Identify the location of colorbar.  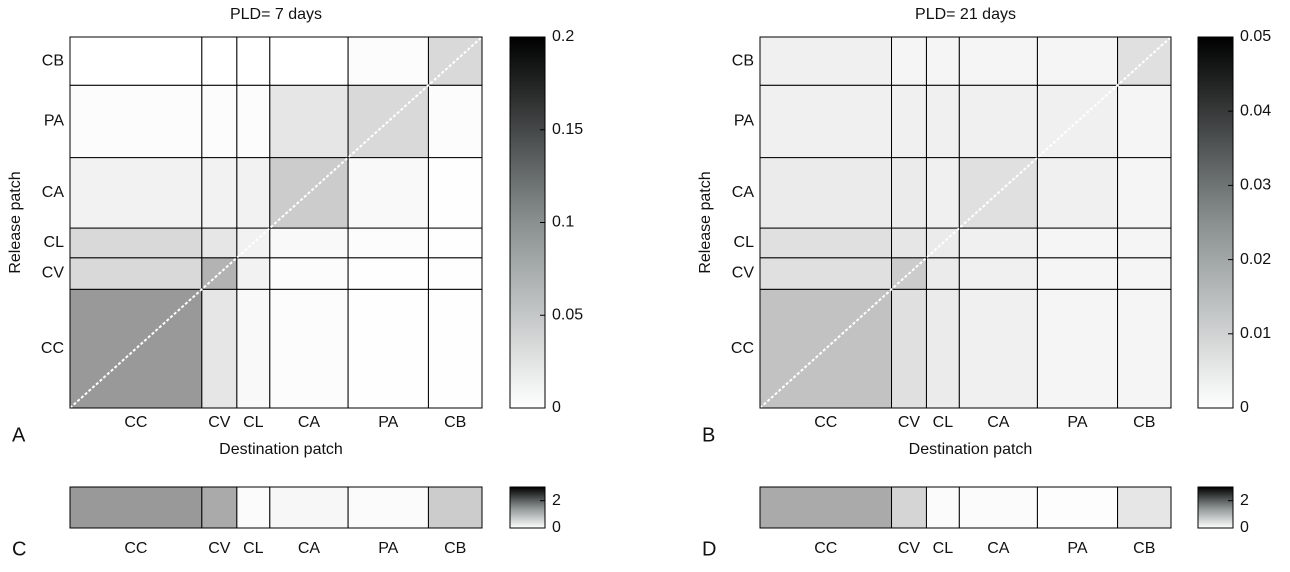
(527, 507).